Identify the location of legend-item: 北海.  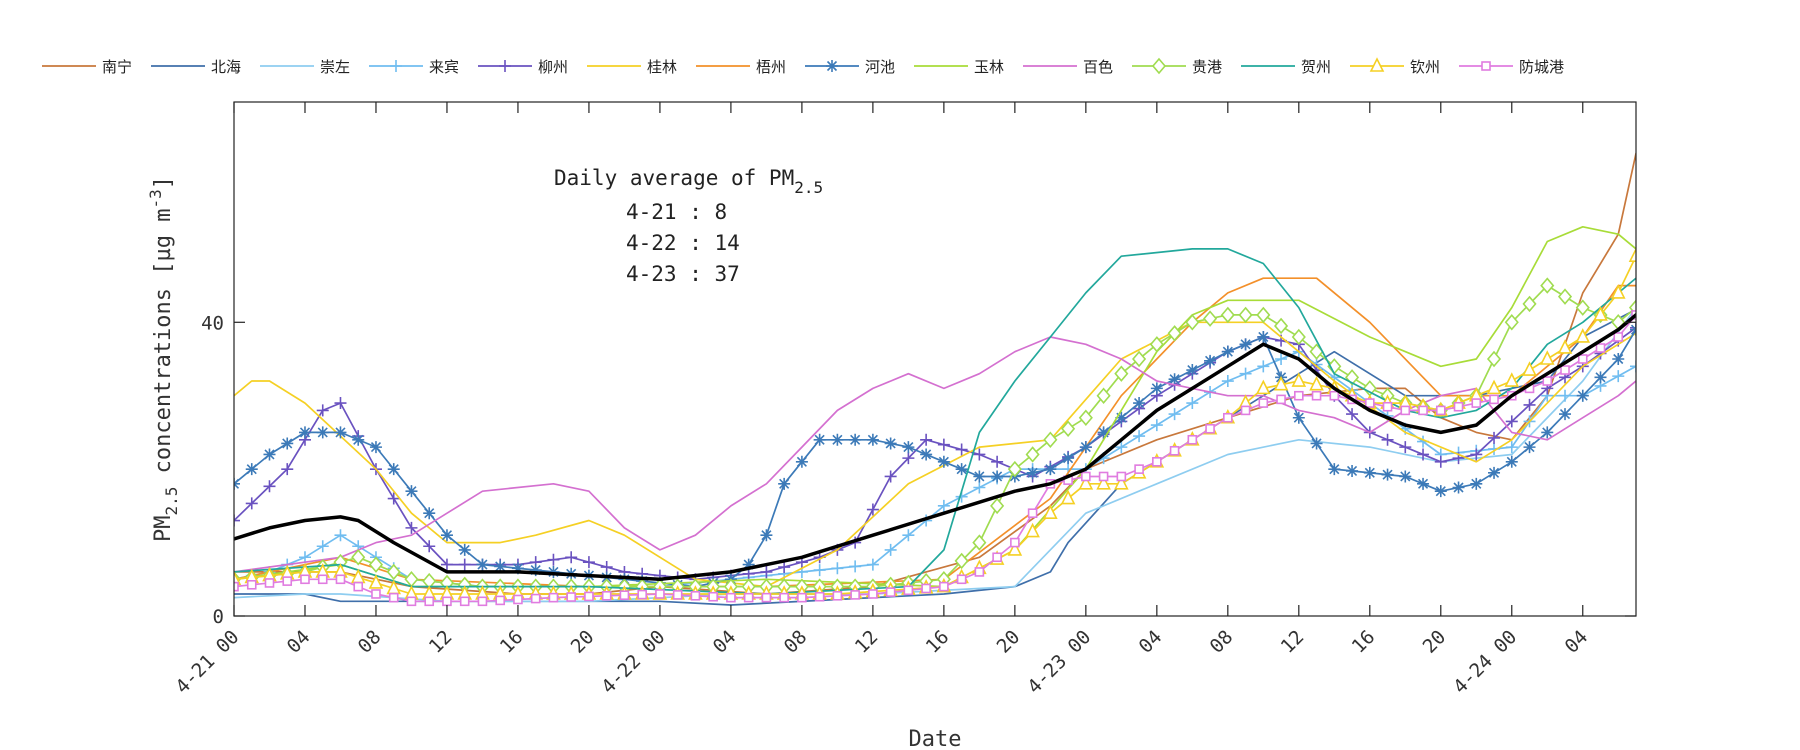
(196, 67).